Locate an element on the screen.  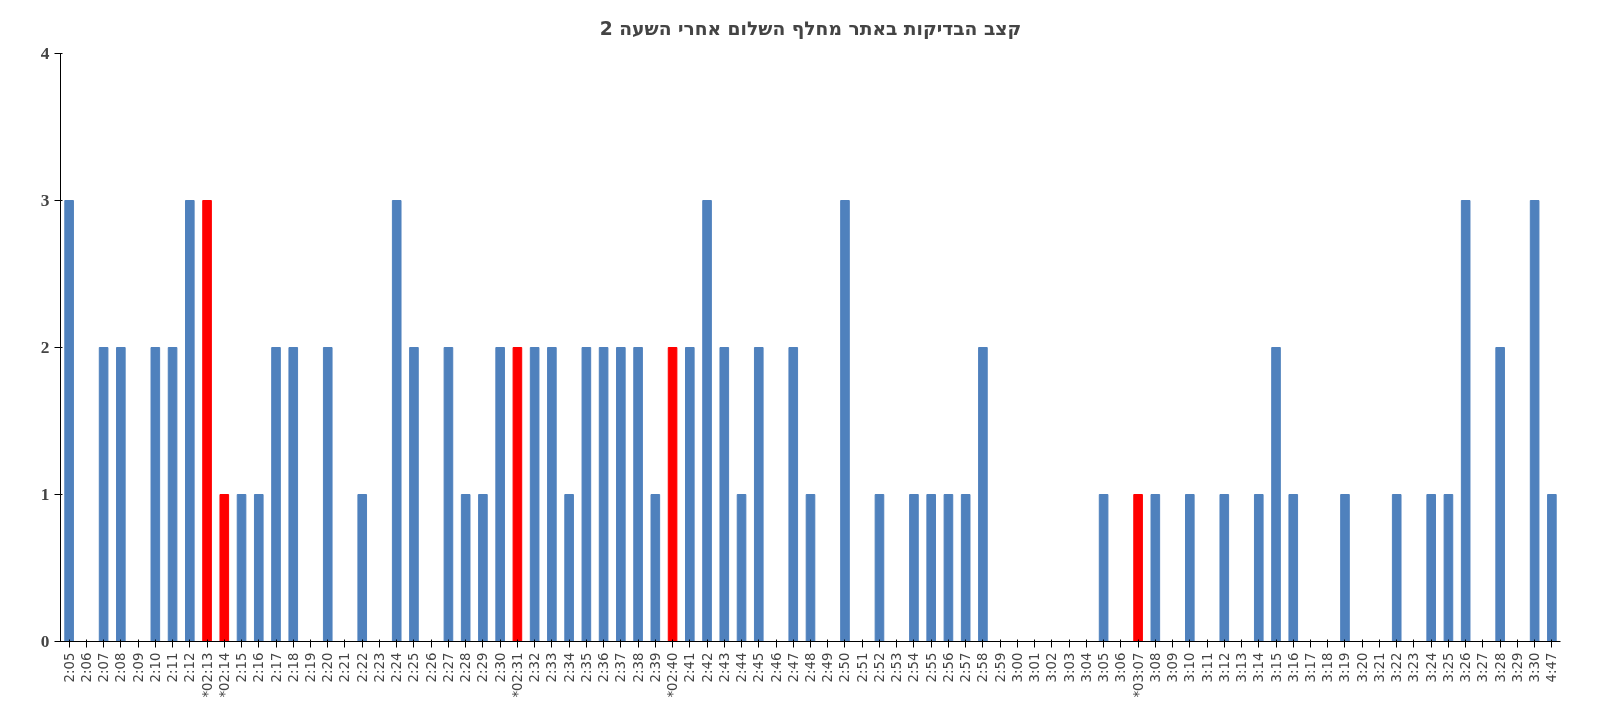
x-tick-label: 2:15 is located at coordinates (242, 667).